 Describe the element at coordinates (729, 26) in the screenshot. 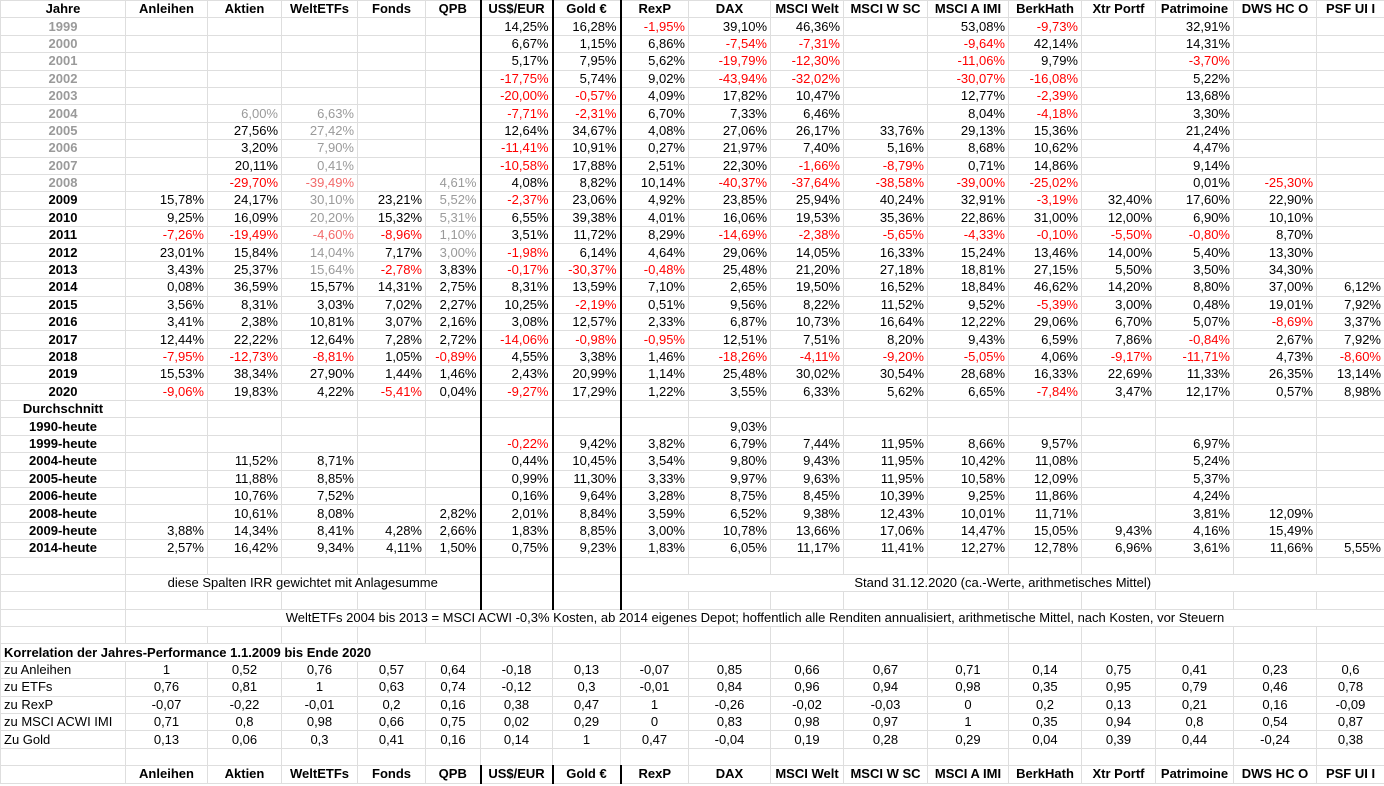

I see `cell: 39,10%` at that location.